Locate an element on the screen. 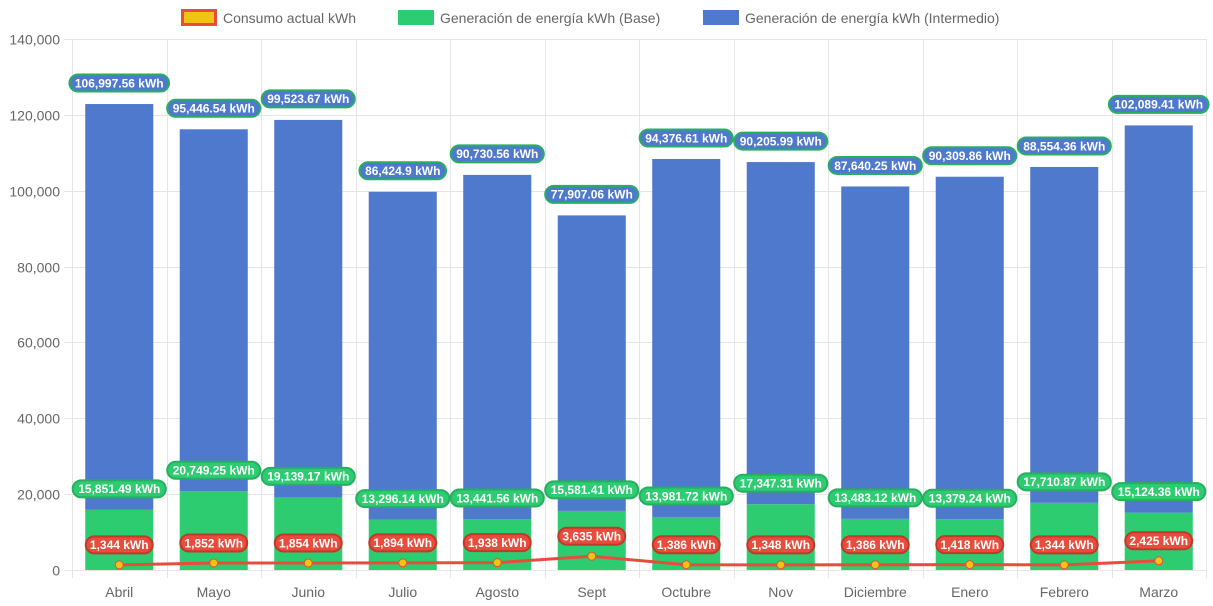 The width and height of the screenshot is (1213, 606). label-consumo-text: 1,938 kWh is located at coordinates (497, 543).